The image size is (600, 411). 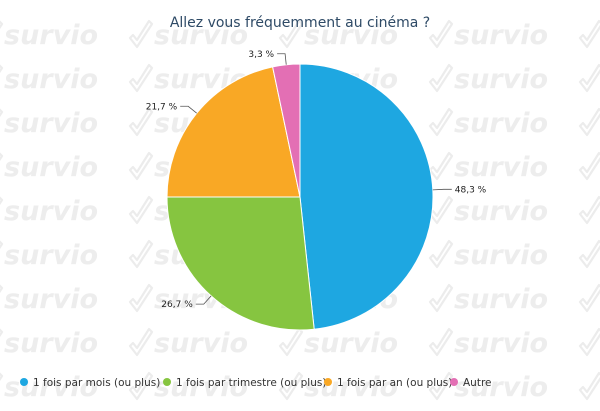 I want to click on legend-label: 1 fois par trimestre (ou plus), so click(x=251, y=383).